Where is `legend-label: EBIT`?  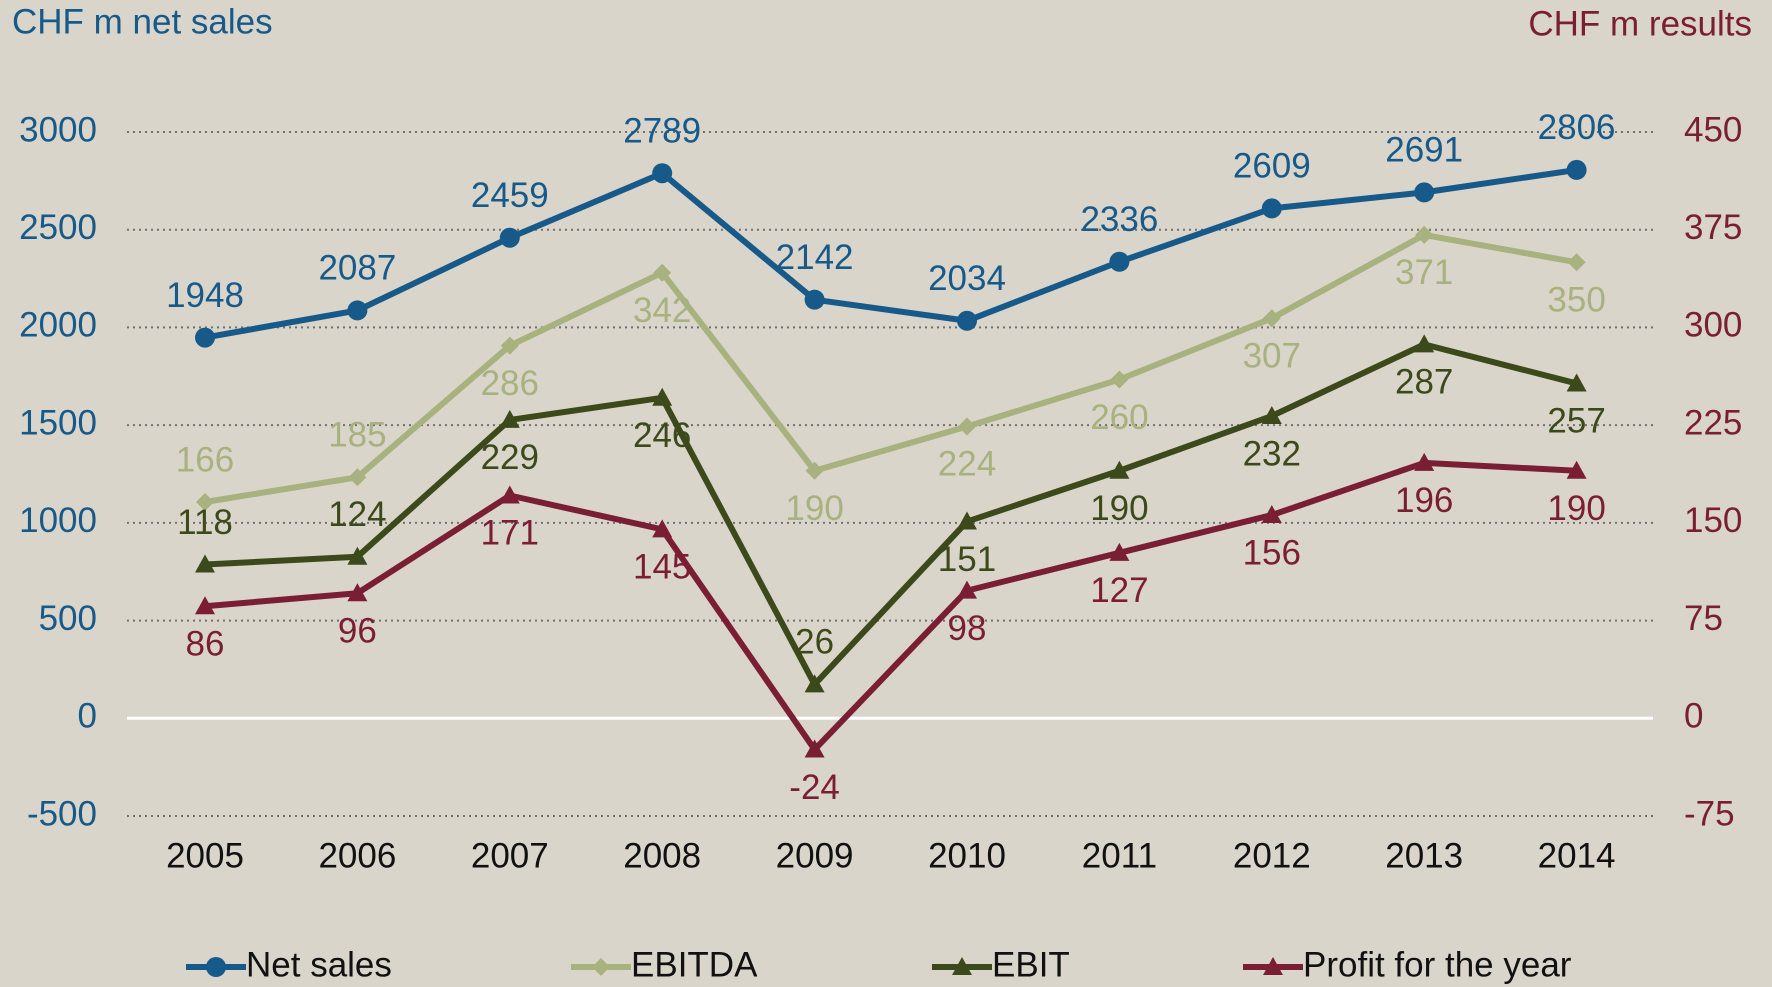 legend-label: EBIT is located at coordinates (1031, 964).